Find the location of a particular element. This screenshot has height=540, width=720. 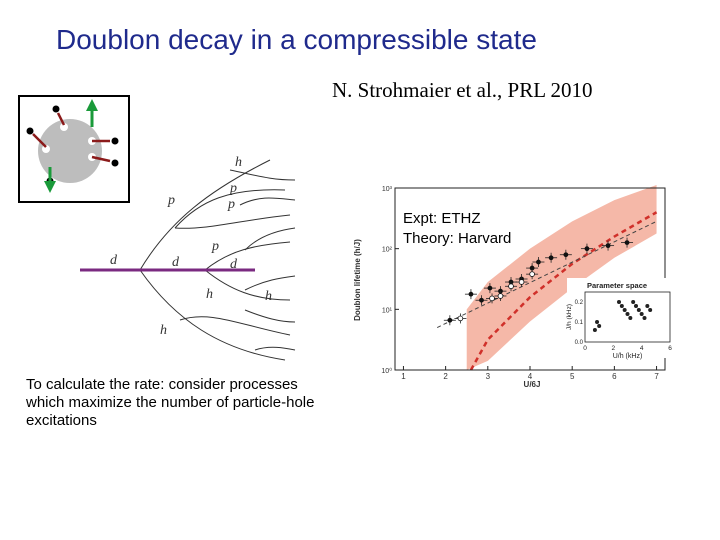

inset-x-tick-label: 2 is located at coordinates (614, 348).